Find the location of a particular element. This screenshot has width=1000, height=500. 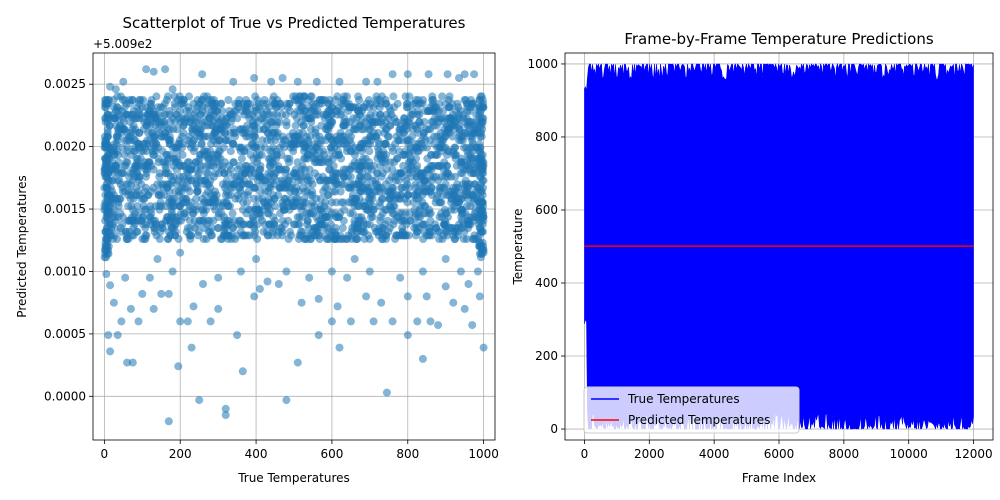

line-x-tick-label: 4000 is located at coordinates (714, 454).